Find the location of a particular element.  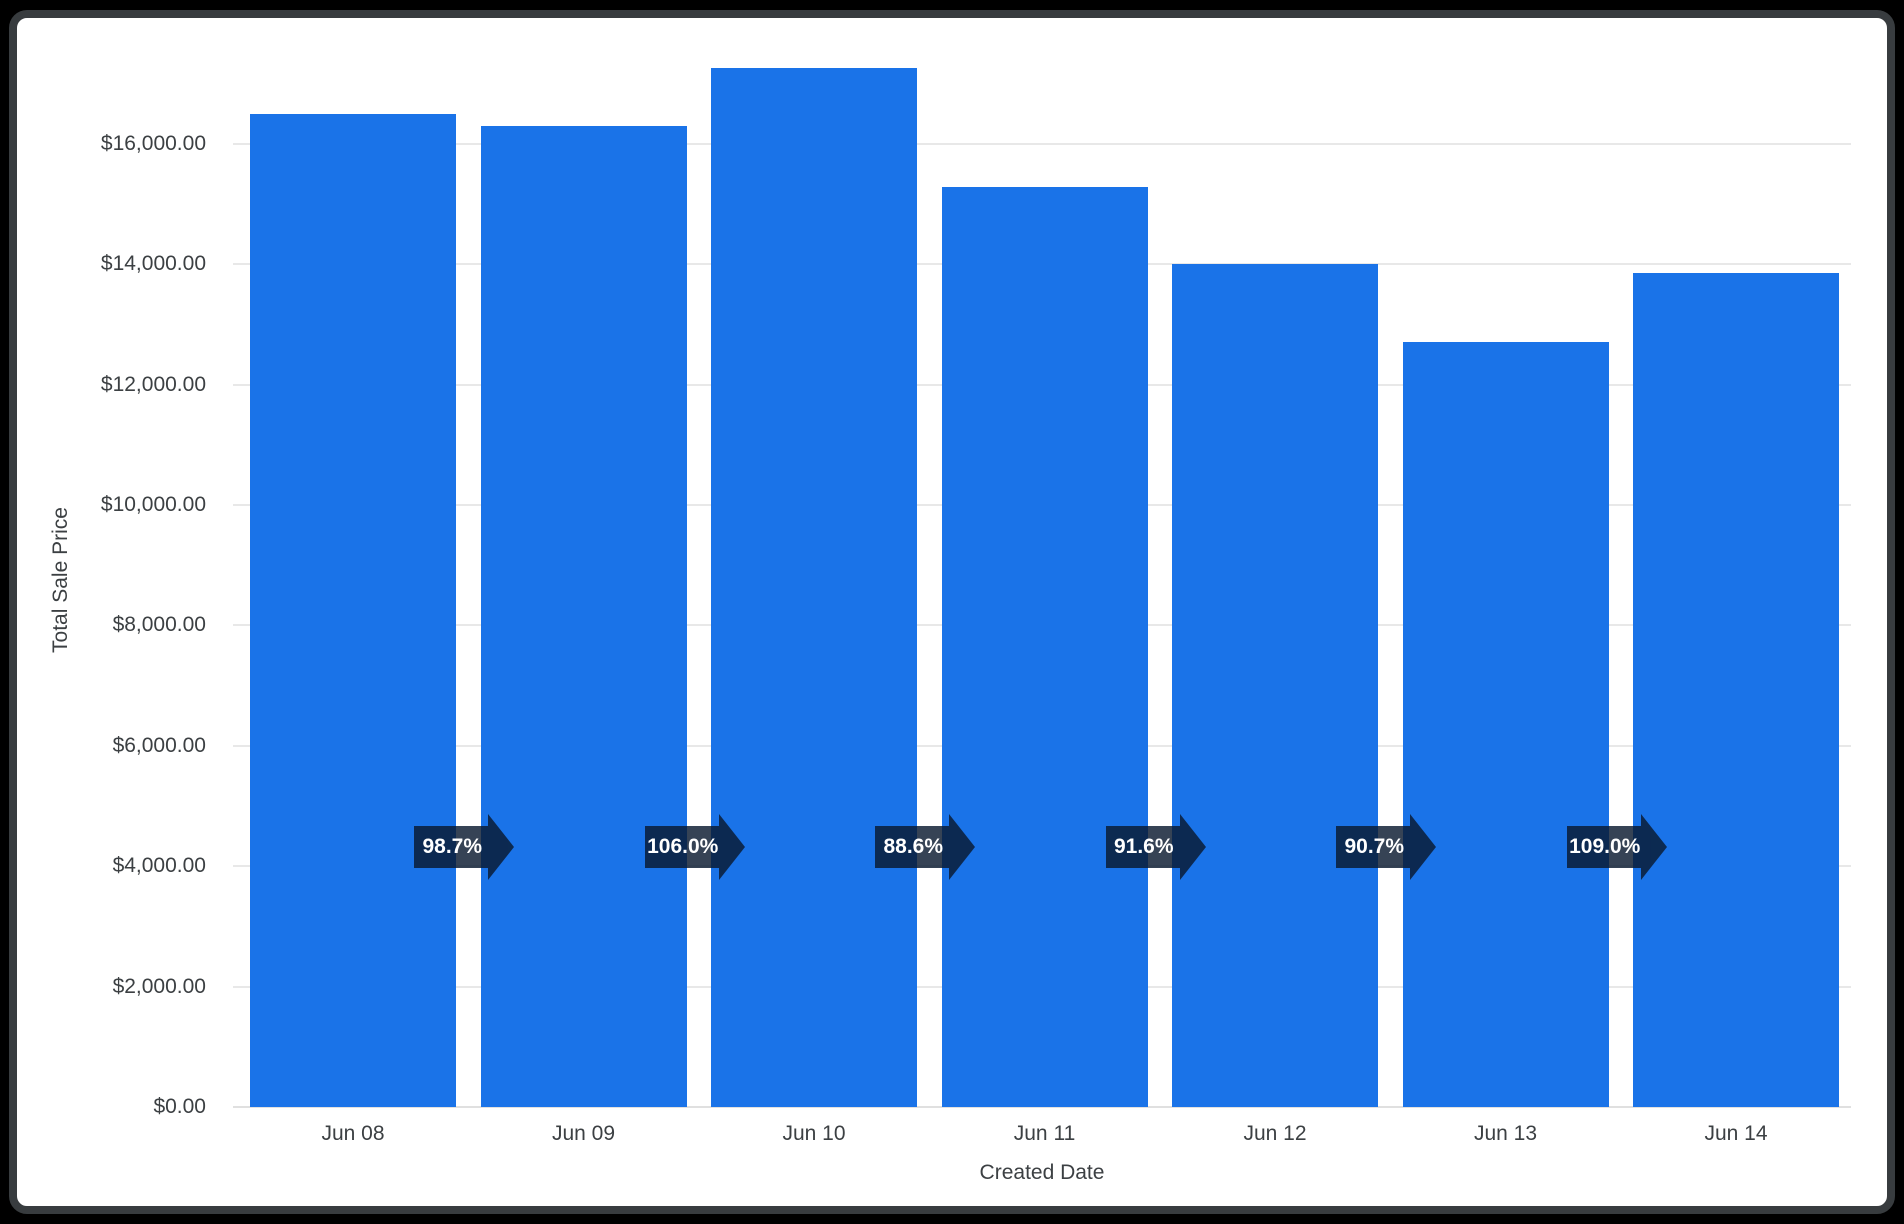

change-arrow-badge: 109.0% is located at coordinates (1616, 847).